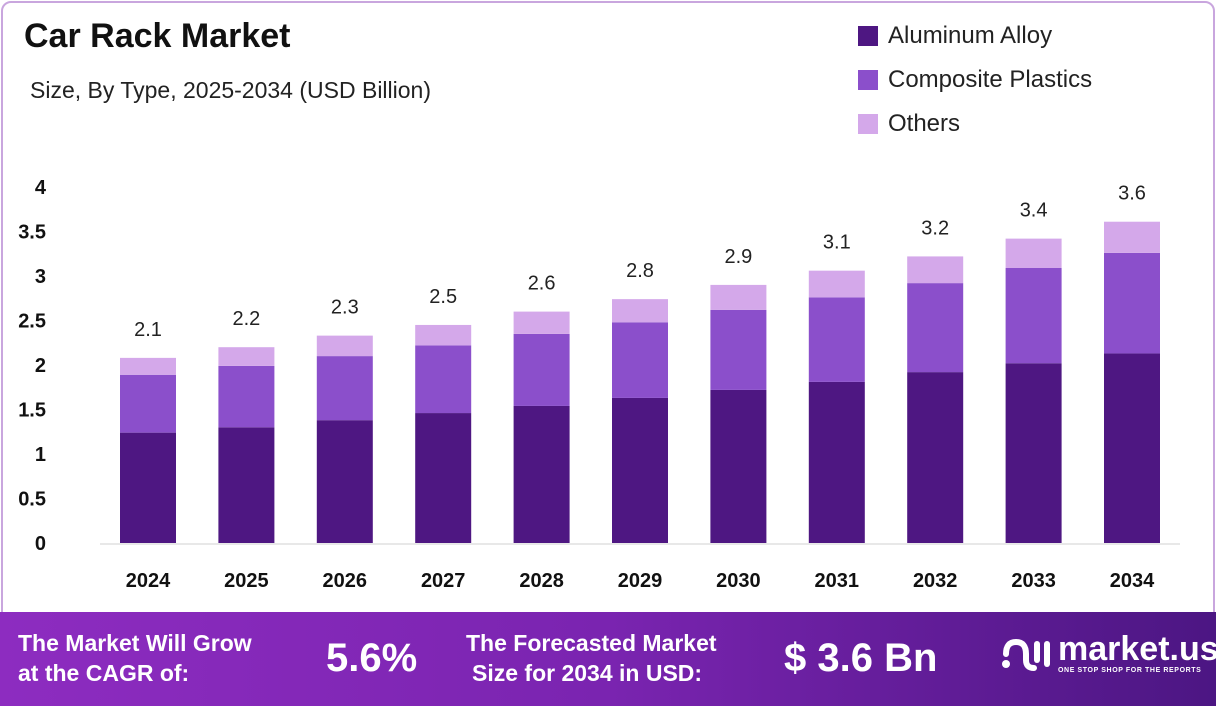 This screenshot has width=1216, height=706. I want to click on y-tick-label: 4, so click(41, 188).